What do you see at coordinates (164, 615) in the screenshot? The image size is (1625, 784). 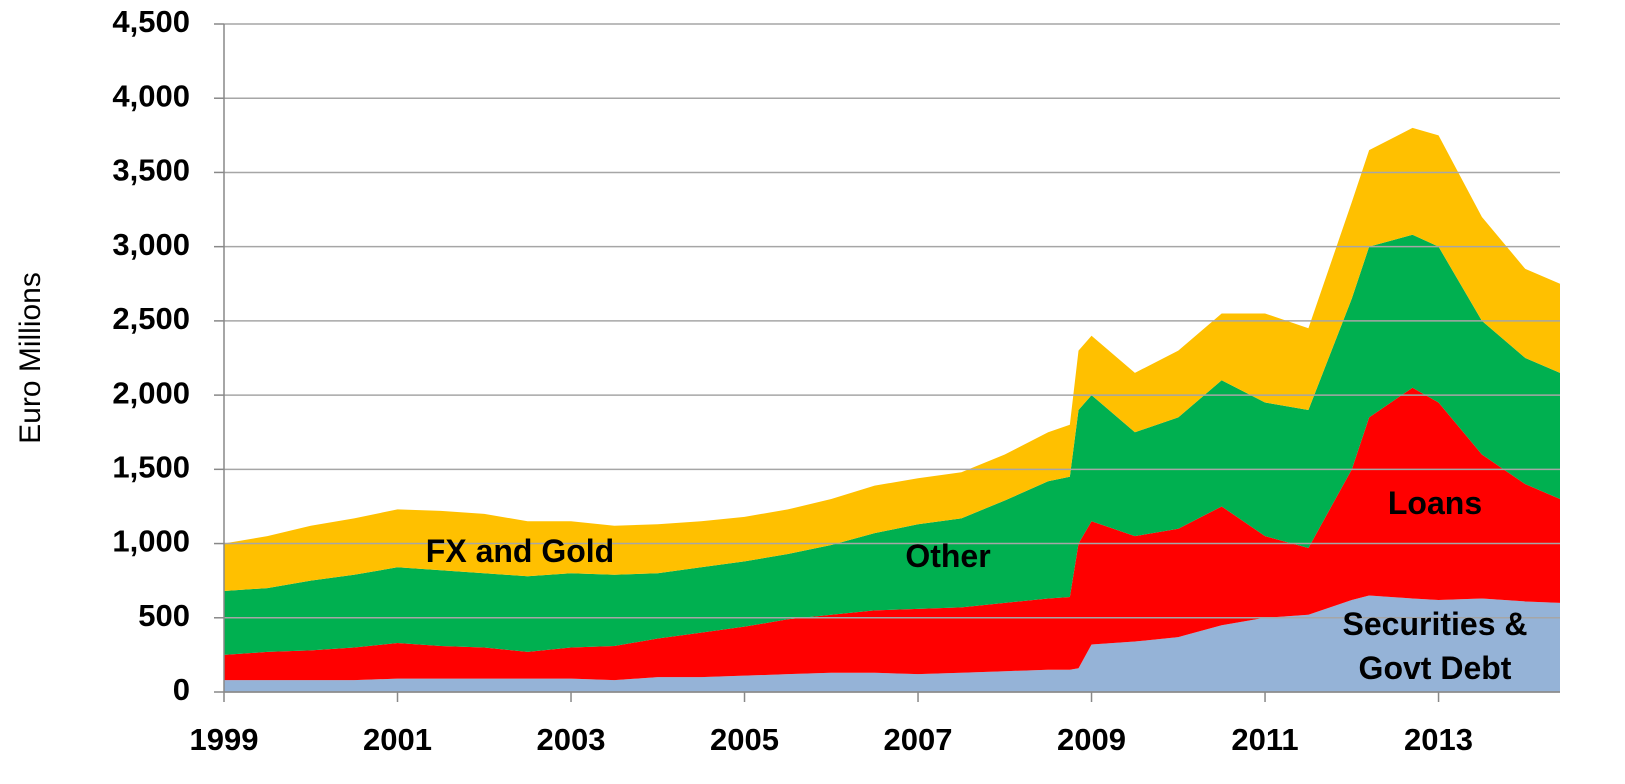 I see `y-tick-label: 500` at bounding box center [164, 615].